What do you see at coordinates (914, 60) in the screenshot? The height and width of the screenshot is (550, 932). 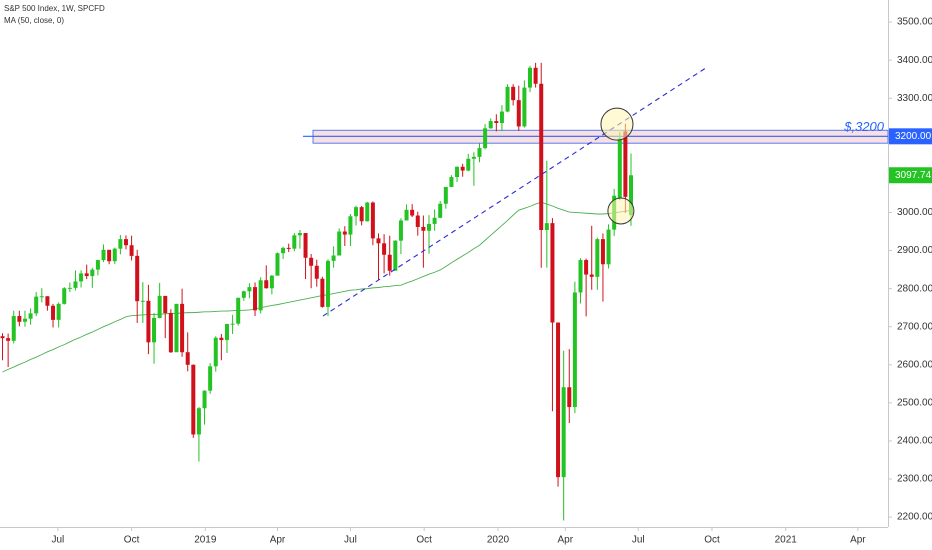 I see `y-tick-label: 3400.00` at bounding box center [914, 60].